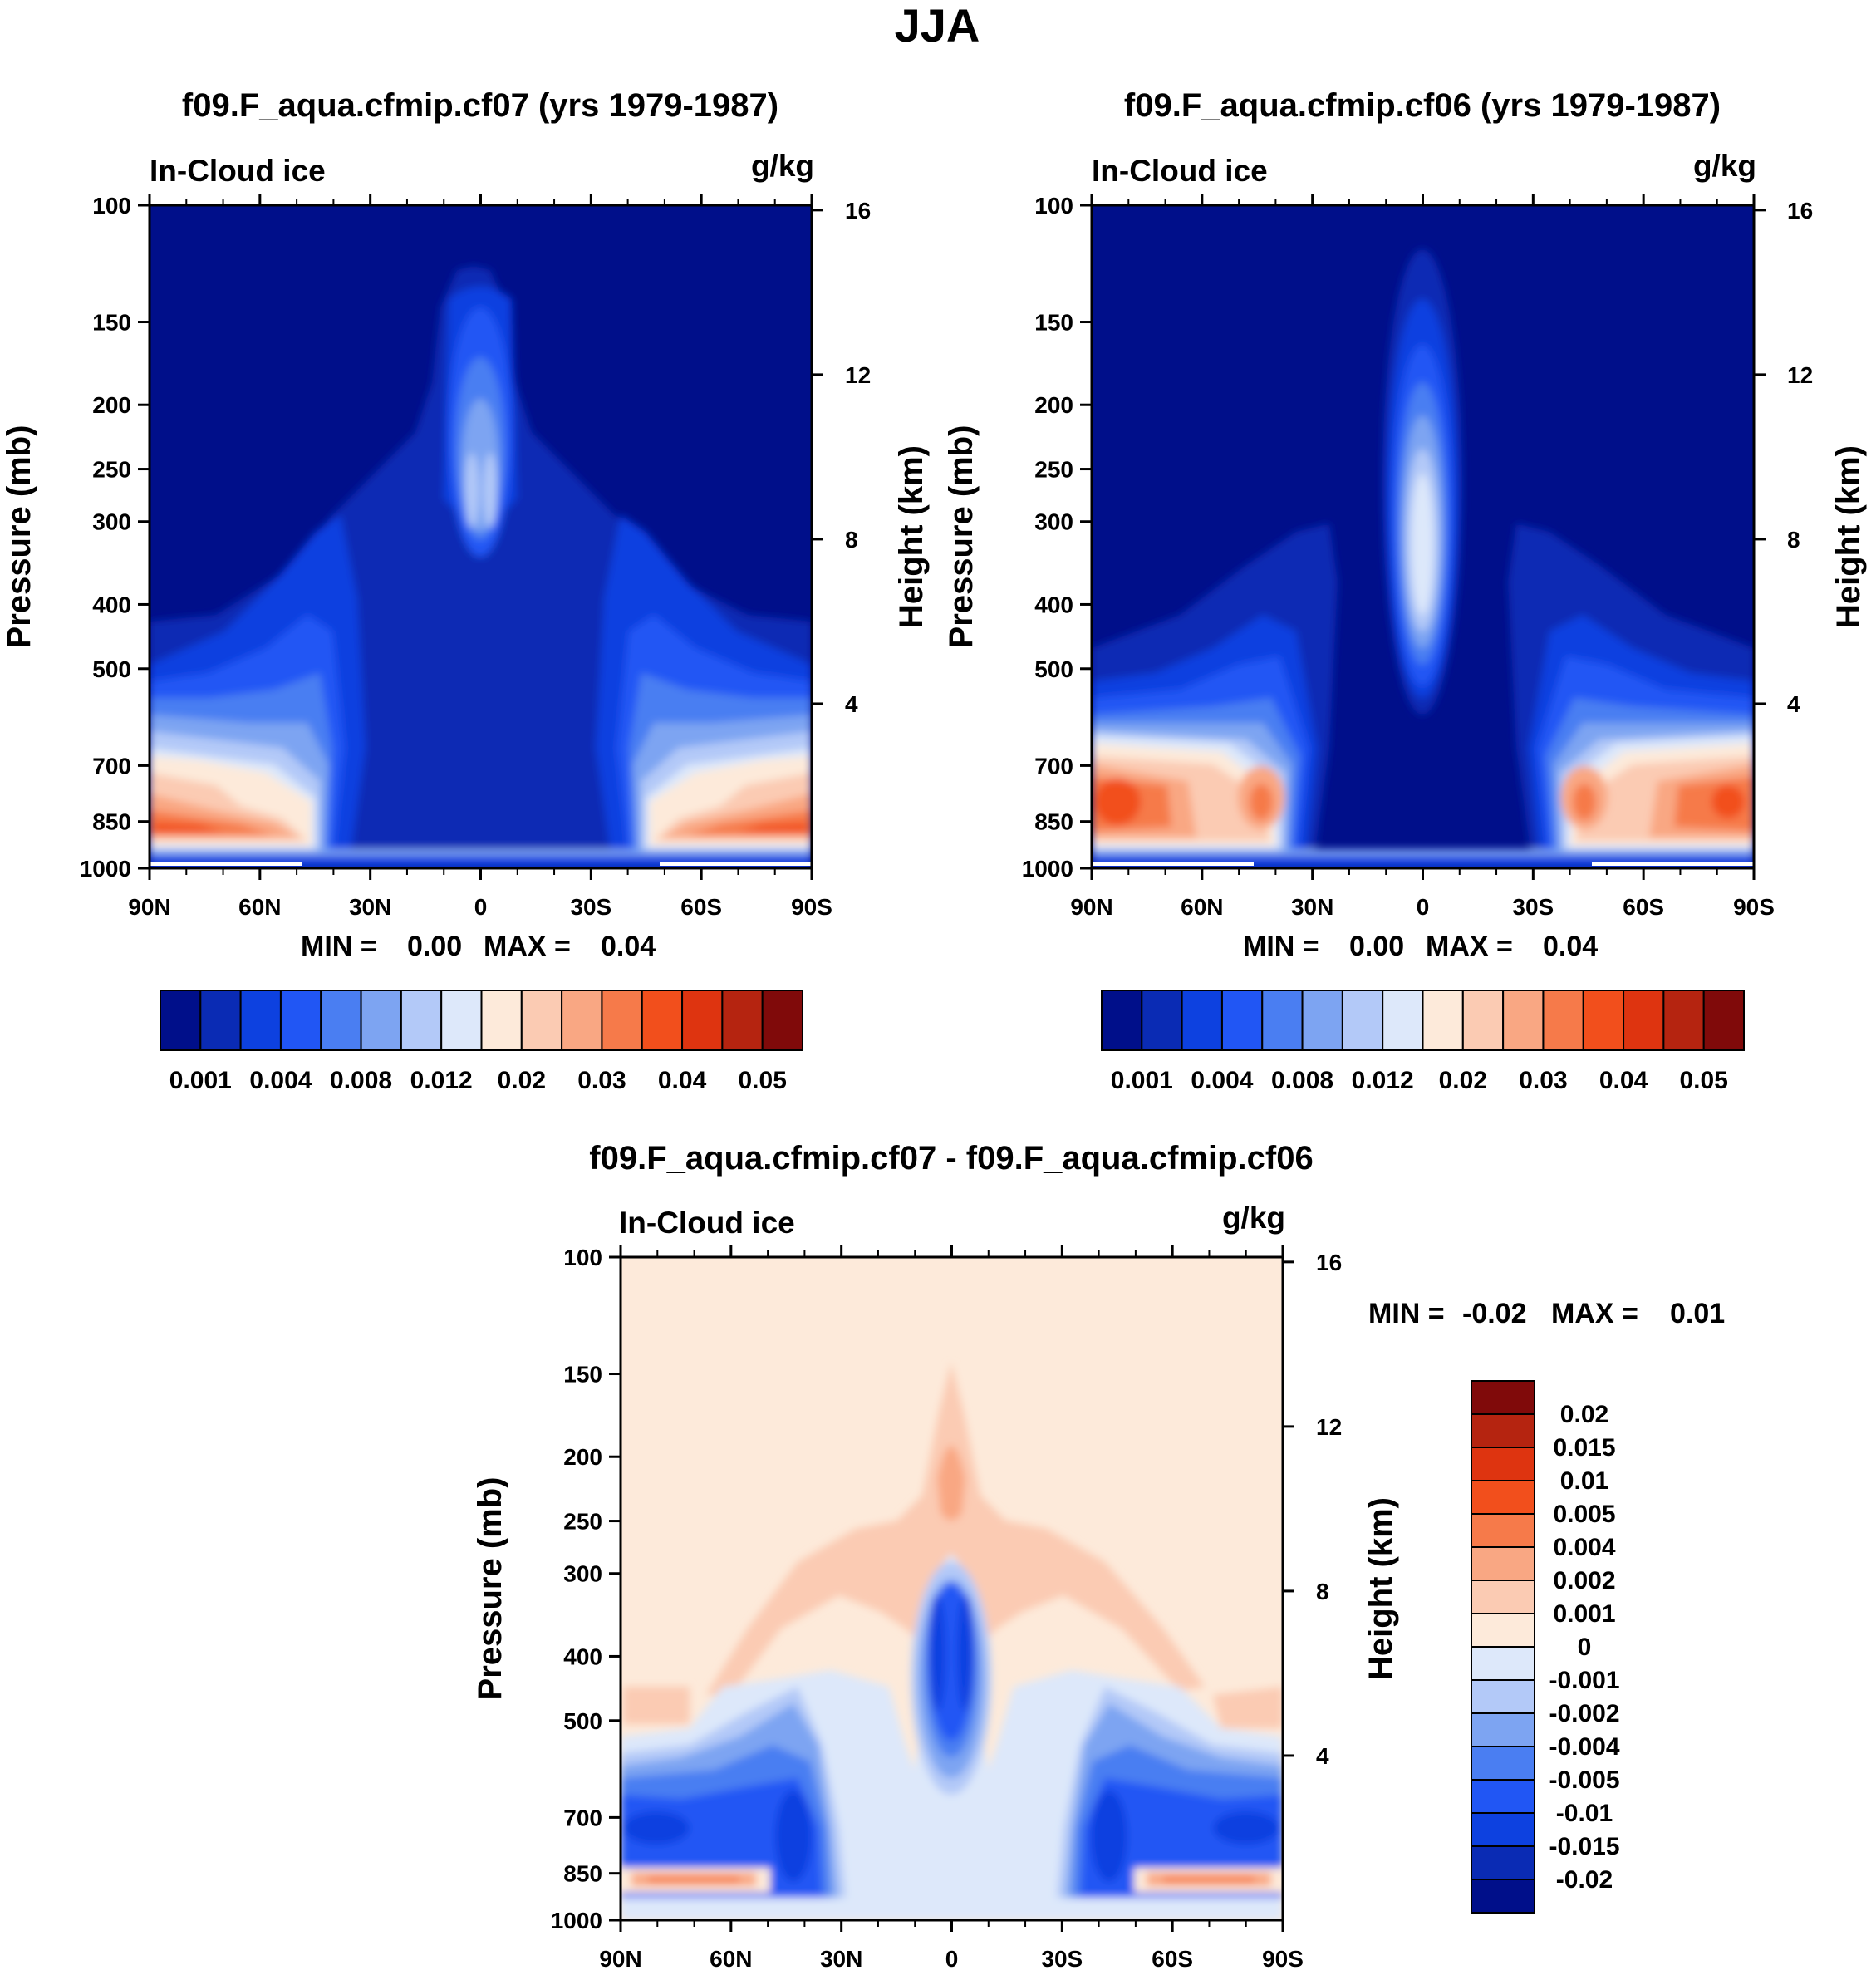 The width and height of the screenshot is (1876, 1980). I want to click on figure-title: JJA, so click(938, 26).